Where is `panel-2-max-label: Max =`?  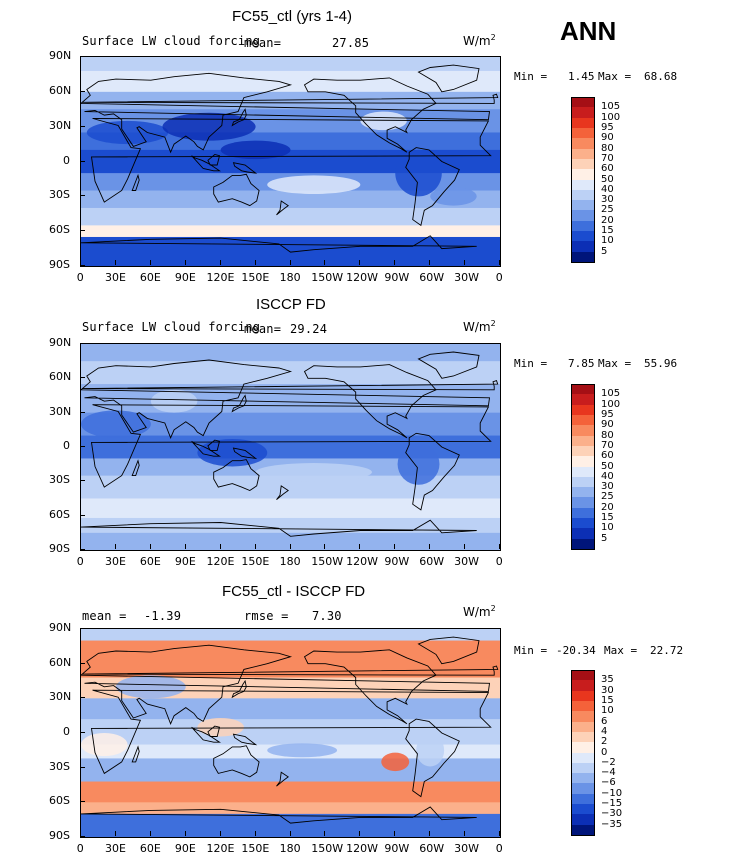 panel-2-max-label: Max = is located at coordinates (615, 363).